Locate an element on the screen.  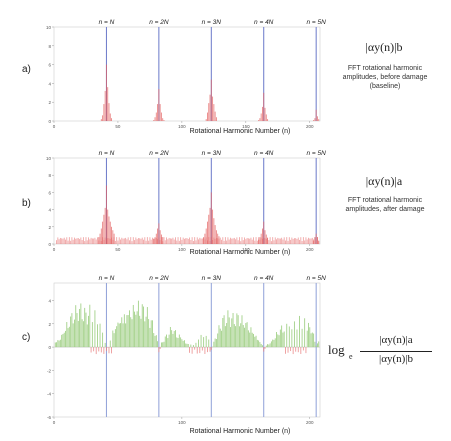
chart-b-ytick-3: 6 is located at coordinates (49, 192).